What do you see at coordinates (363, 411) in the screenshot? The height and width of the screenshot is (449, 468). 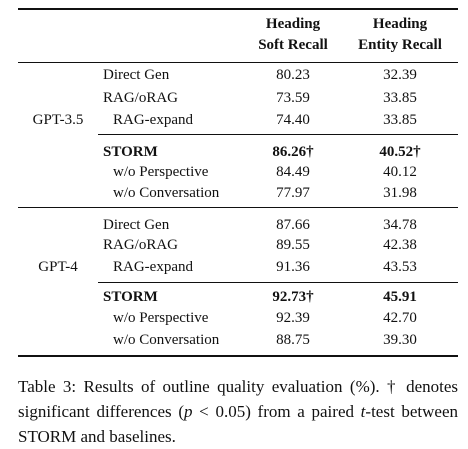 I see `caption-text: t` at bounding box center [363, 411].